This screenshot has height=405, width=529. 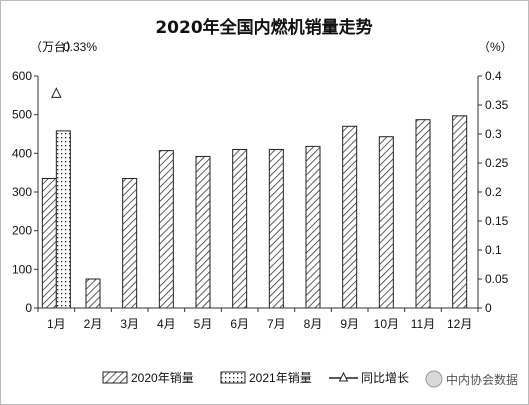 What do you see at coordinates (497, 221) in the screenshot?
I see `right-tick-label: 0.15` at bounding box center [497, 221].